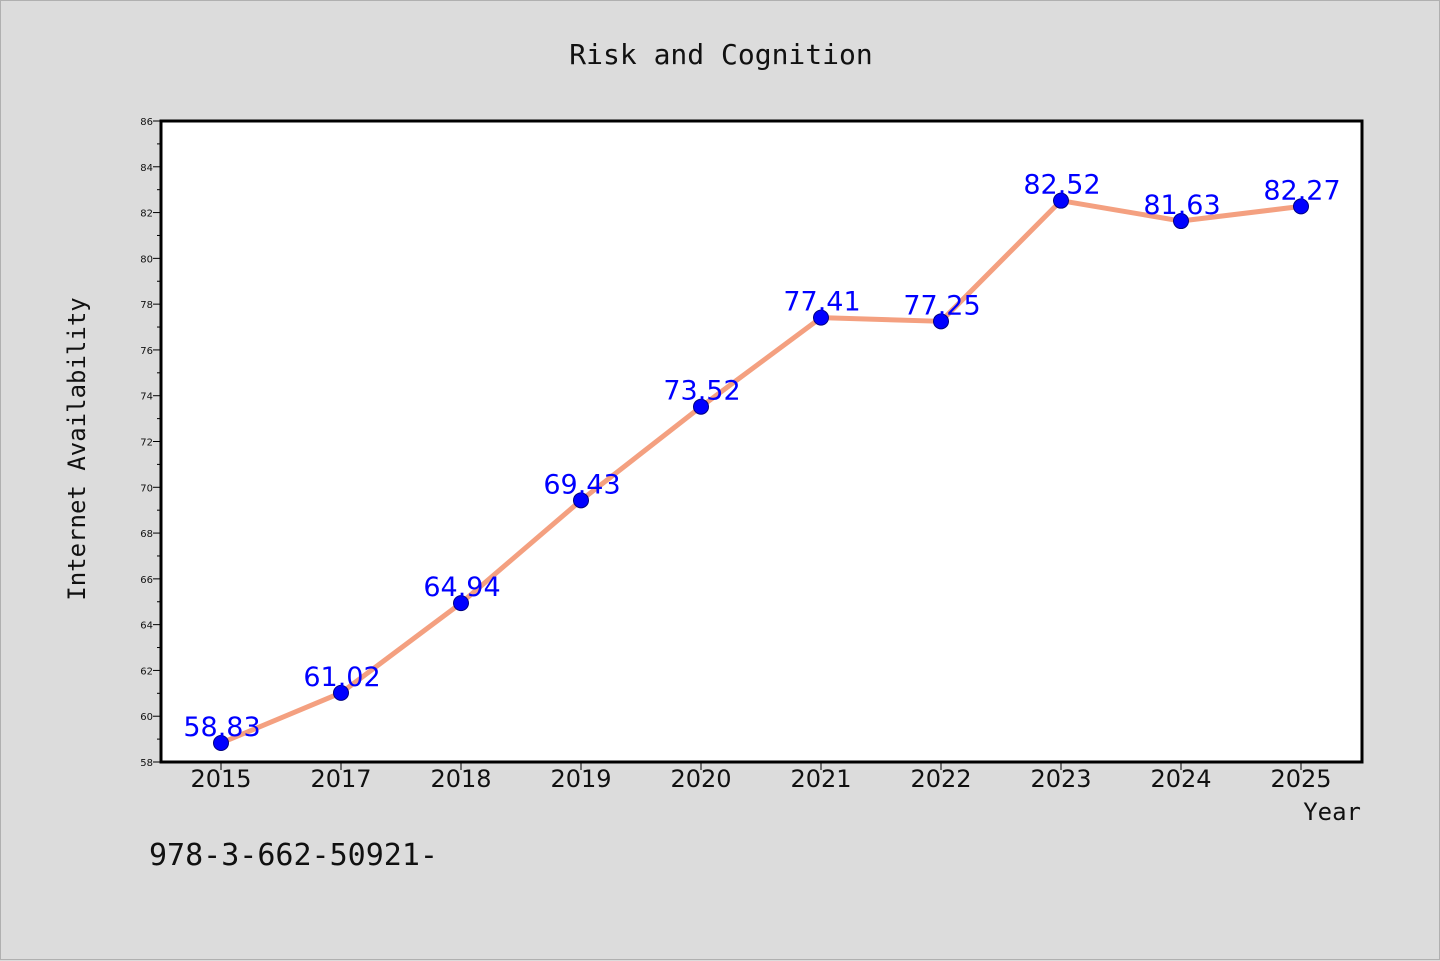 This screenshot has height=961, width=1440. Describe the element at coordinates (146, 580) in the screenshot. I see `y-tick-label: 66` at that location.